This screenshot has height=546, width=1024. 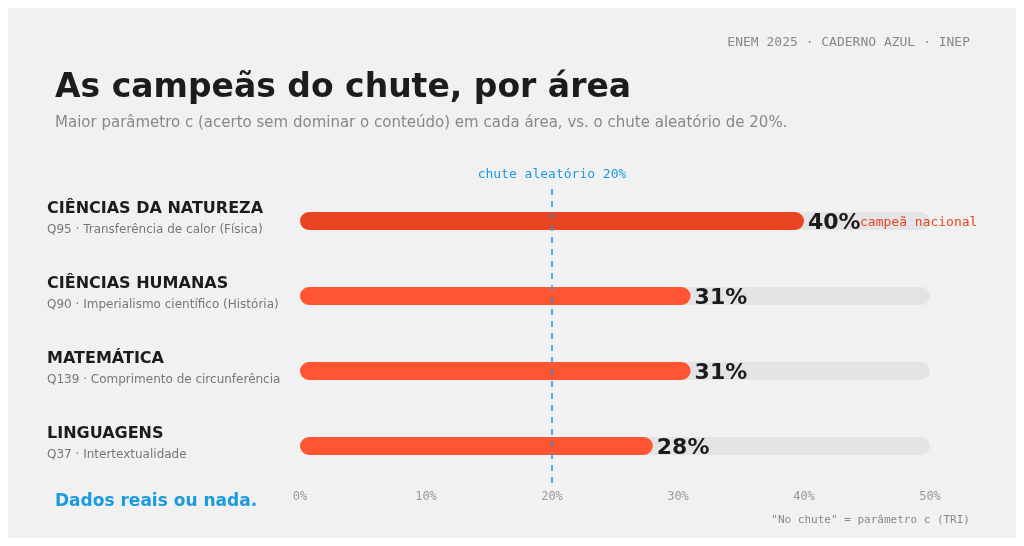 What do you see at coordinates (156, 500) in the screenshot?
I see `text: Dados reais ou nada.` at bounding box center [156, 500].